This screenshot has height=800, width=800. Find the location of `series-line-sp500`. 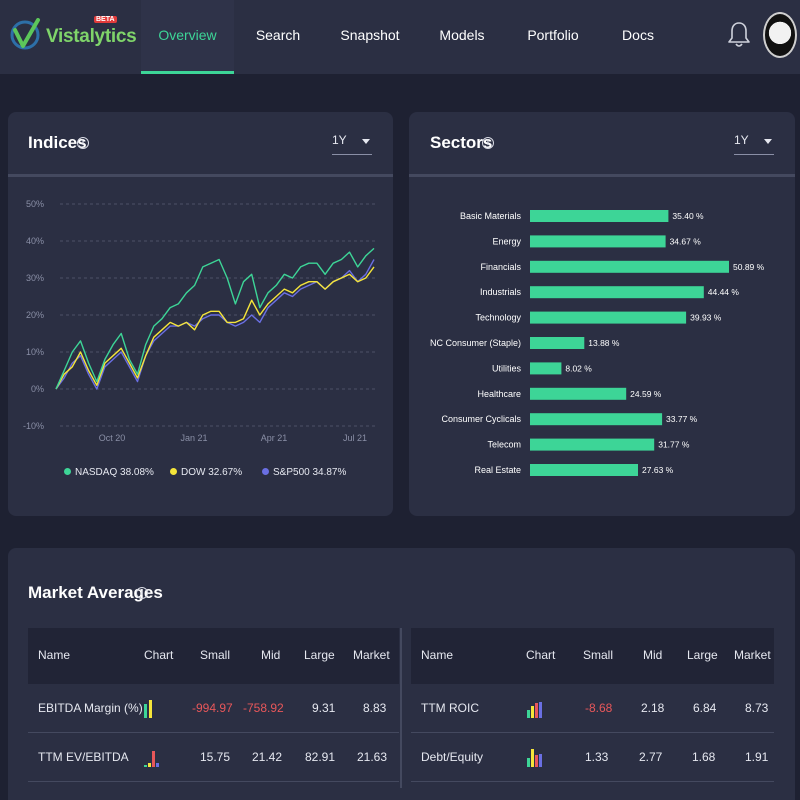

series-line-sp500 is located at coordinates (215, 324).